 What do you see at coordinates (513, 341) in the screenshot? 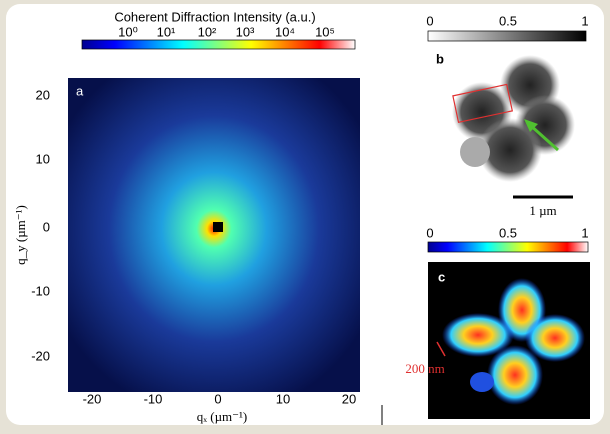
I see `reconstruction-blobs` at bounding box center [513, 341].